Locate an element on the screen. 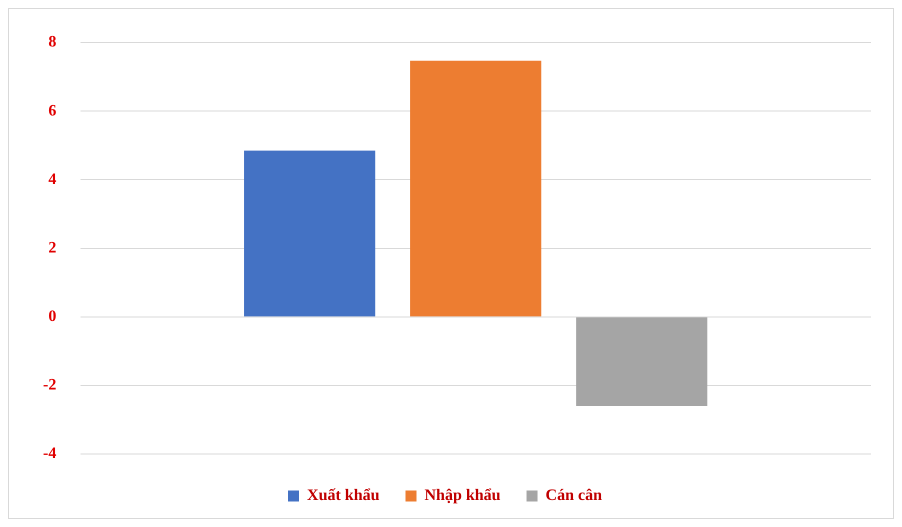  legend-label: Xuất khẩu is located at coordinates (343, 495).